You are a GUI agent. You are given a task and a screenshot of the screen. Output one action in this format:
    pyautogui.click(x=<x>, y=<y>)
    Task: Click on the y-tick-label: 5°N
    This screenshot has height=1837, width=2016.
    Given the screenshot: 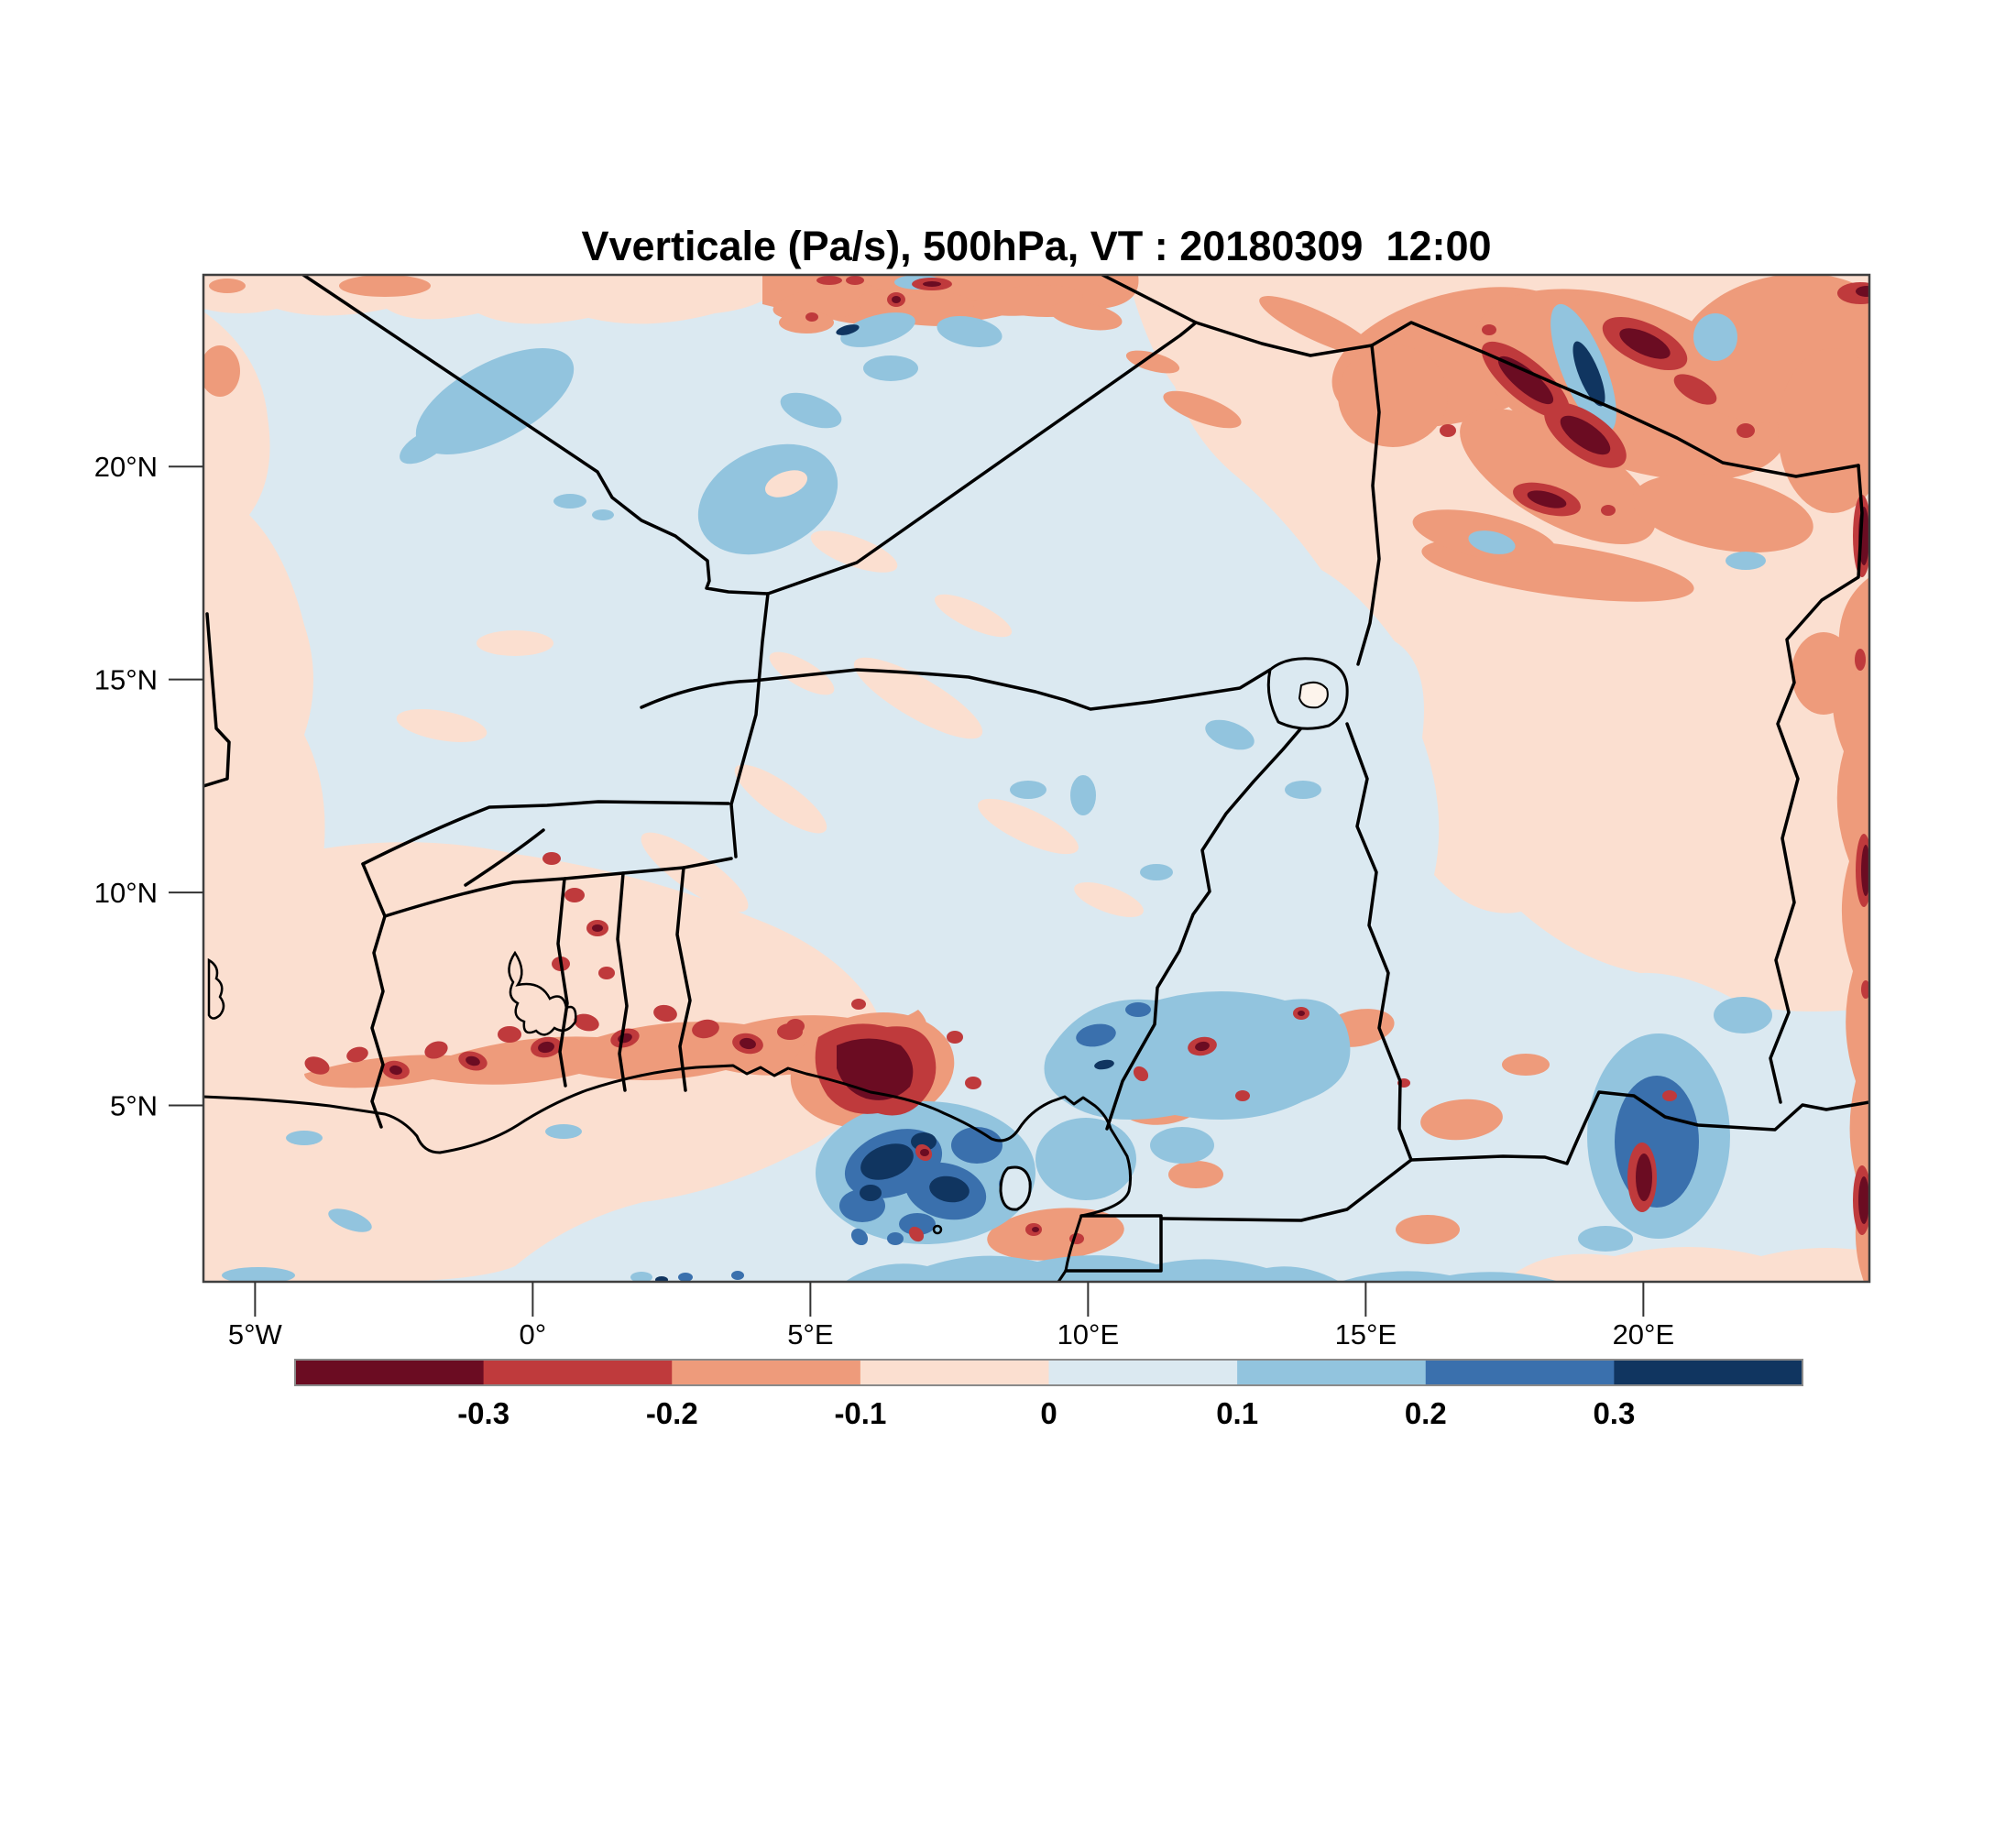 What is the action you would take?
    pyautogui.click(x=134, y=1106)
    